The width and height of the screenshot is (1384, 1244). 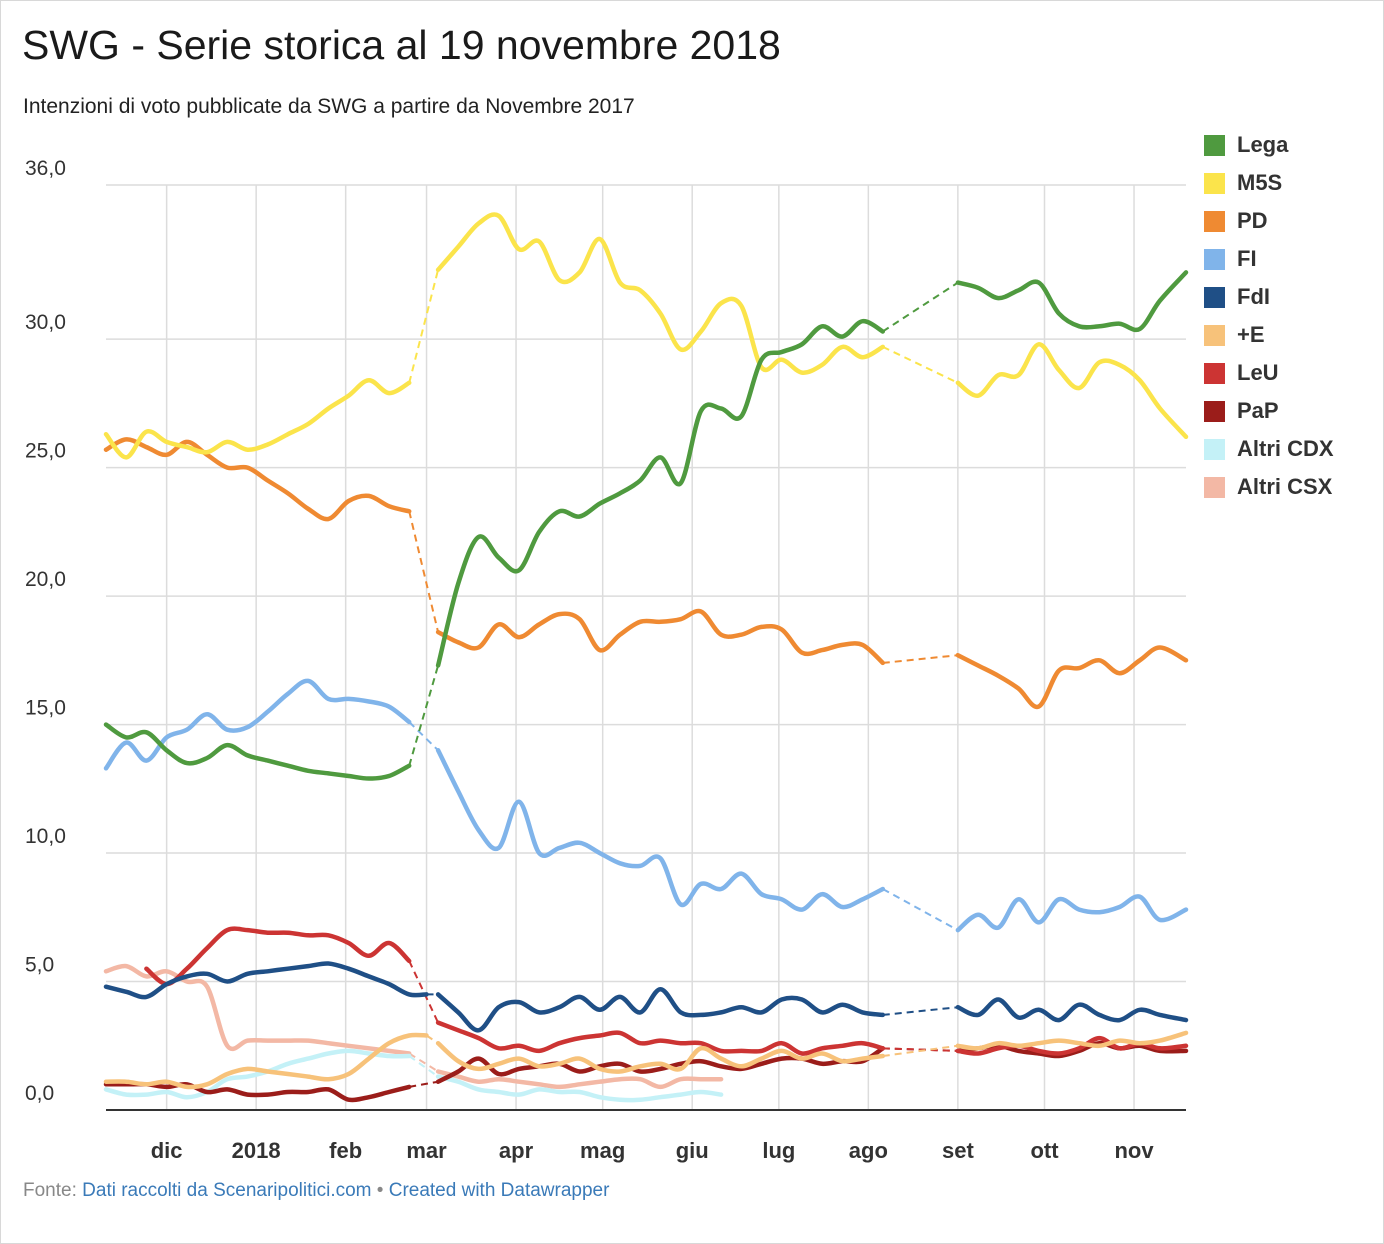 What do you see at coordinates (1252, 220) in the screenshot?
I see `legend-label: PD` at bounding box center [1252, 220].